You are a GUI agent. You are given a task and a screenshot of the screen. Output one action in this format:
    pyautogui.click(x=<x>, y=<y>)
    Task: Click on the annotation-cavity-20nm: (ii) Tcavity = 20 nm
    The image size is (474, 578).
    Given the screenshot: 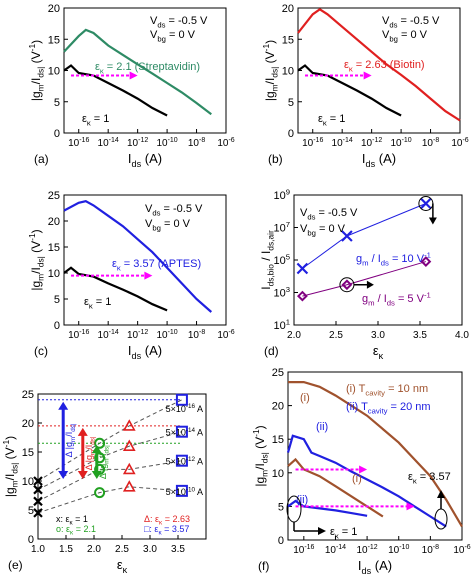 What is the action you would take?
    pyautogui.click(x=388, y=408)
    